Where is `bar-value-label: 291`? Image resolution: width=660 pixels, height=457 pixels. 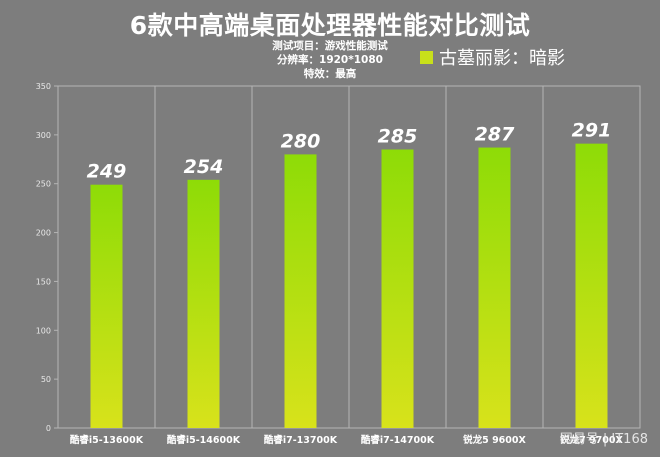
bar-value-label: 291 is located at coordinates (592, 131).